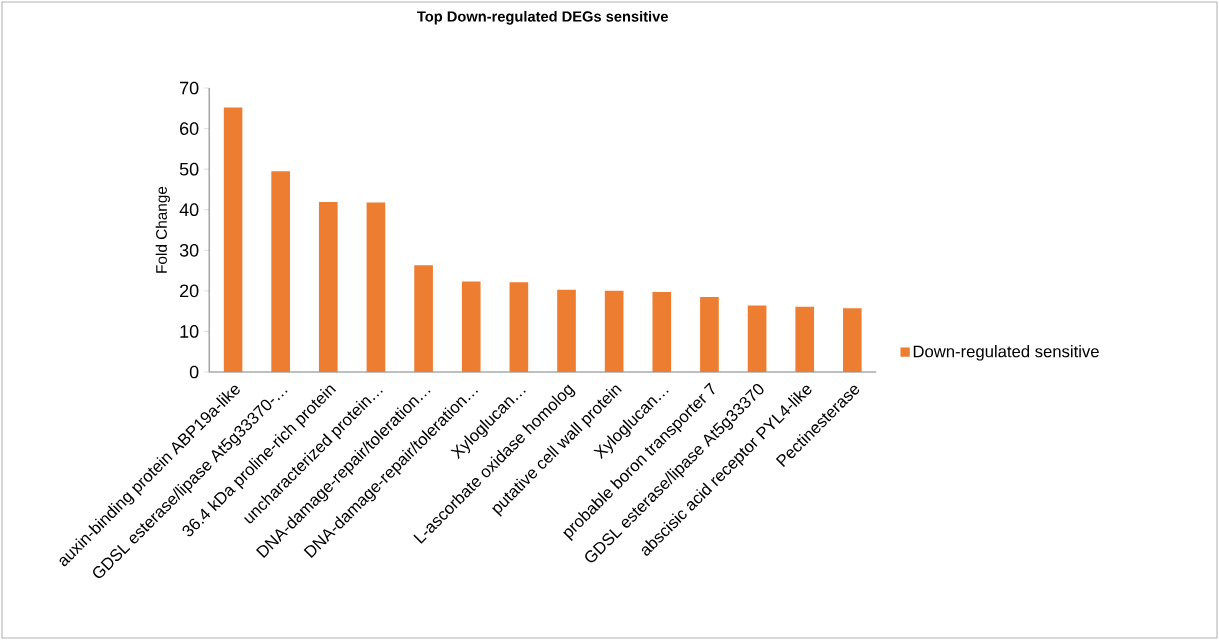 Image resolution: width=1219 pixels, height=640 pixels. Describe the element at coordinates (189, 169) in the screenshot. I see `y-tick-label: 50` at that location.